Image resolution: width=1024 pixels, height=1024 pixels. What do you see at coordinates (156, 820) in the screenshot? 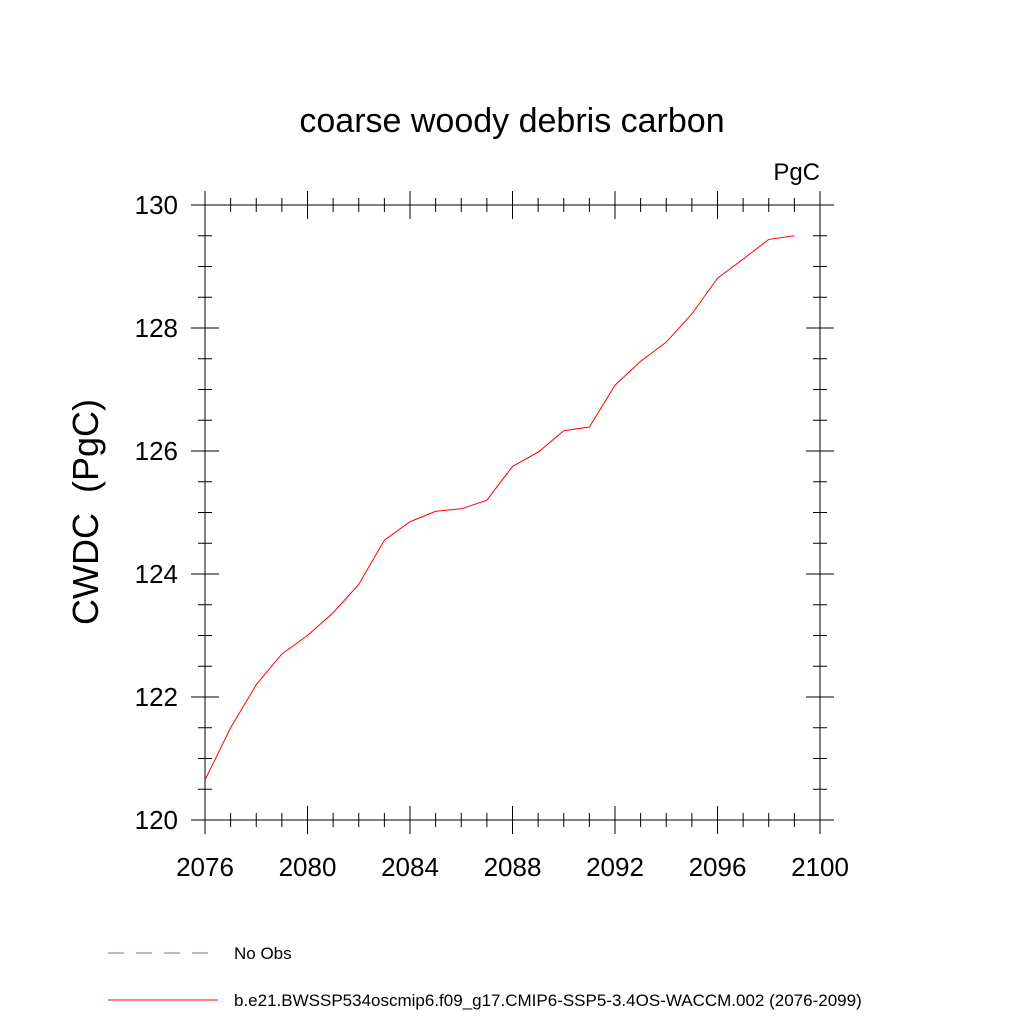
I see `y-tick-label: 120` at bounding box center [156, 820].